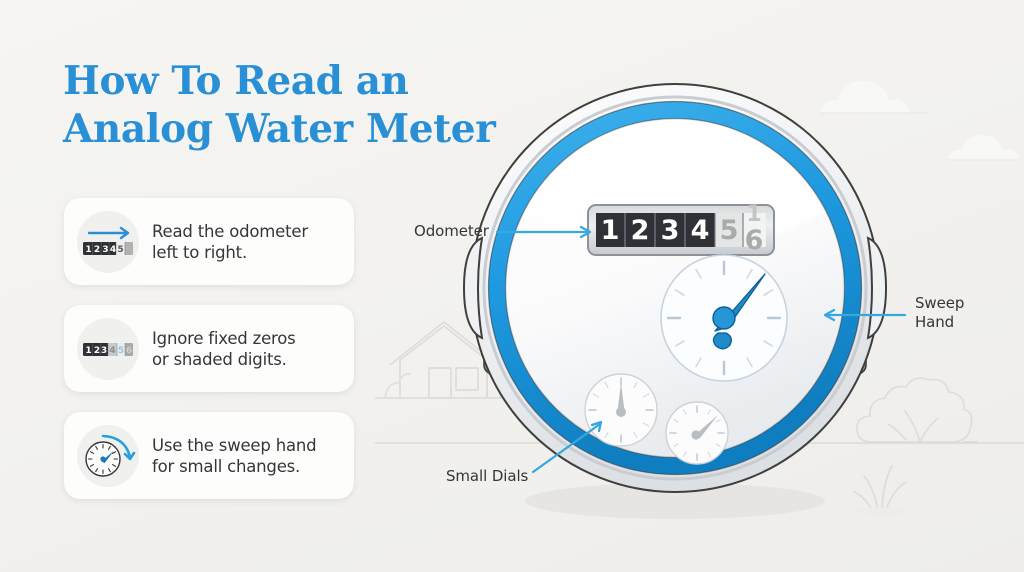  I want to click on odometer-digit: 1, so click(610, 230).